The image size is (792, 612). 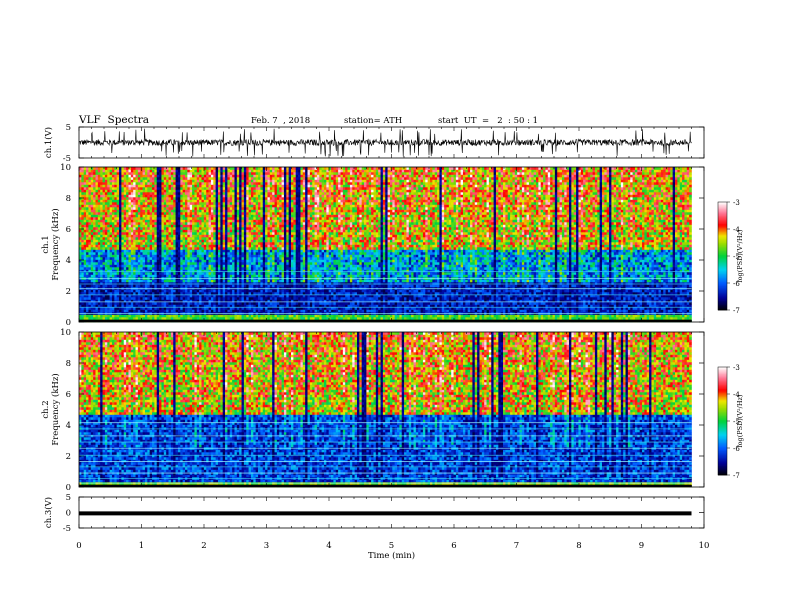 What do you see at coordinates (68, 498) in the screenshot?
I see `ch3-waveform-ytick-label: 5` at bounding box center [68, 498].